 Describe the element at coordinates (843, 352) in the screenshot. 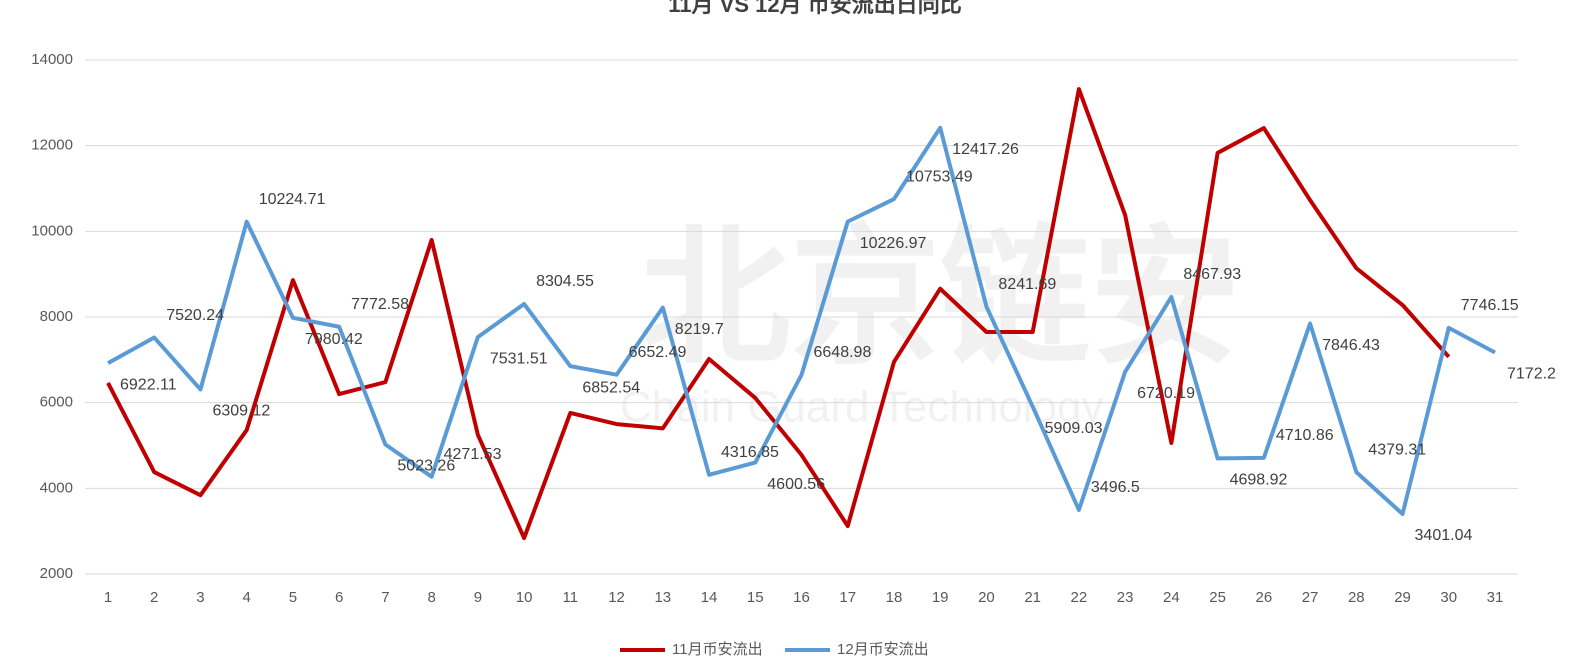

I see `data-label: 6648.98` at that location.